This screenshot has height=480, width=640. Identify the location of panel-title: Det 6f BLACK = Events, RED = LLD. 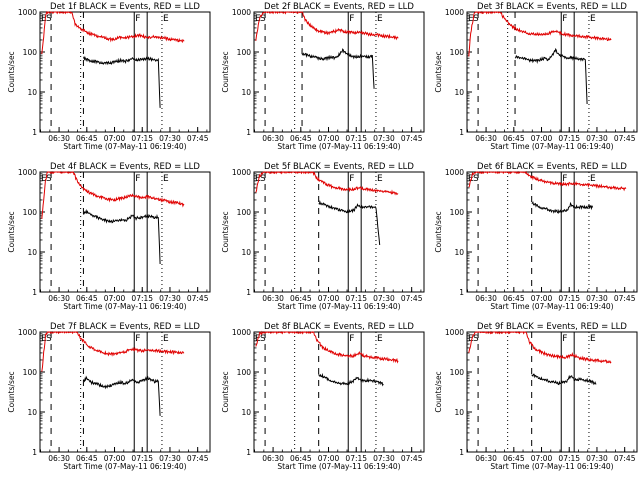
(552, 167).